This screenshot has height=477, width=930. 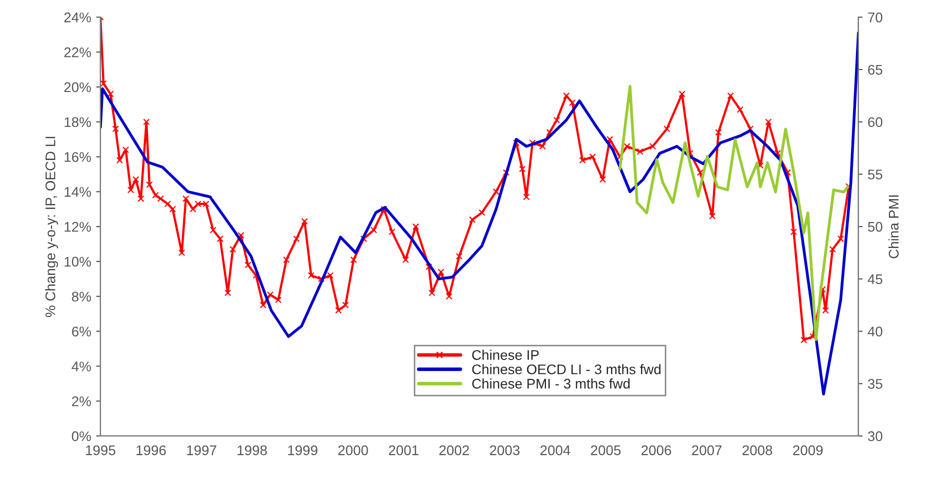 I want to click on y-axis-title: % Change y-o-y: IP, OECD LI, so click(x=51, y=227).